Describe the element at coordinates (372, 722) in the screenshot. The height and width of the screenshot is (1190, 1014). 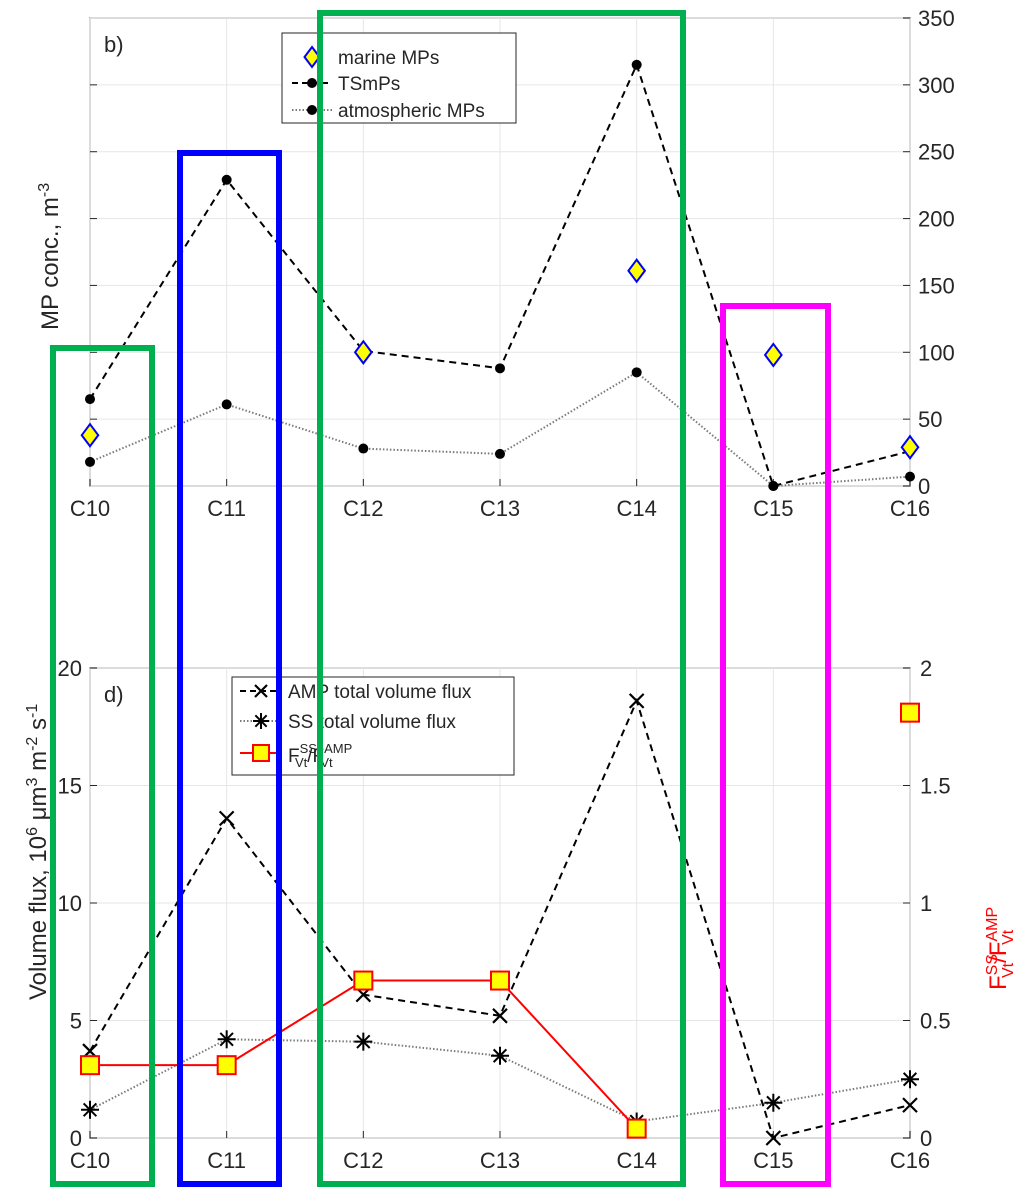
I see `legend-label: SS total volume flux` at that location.